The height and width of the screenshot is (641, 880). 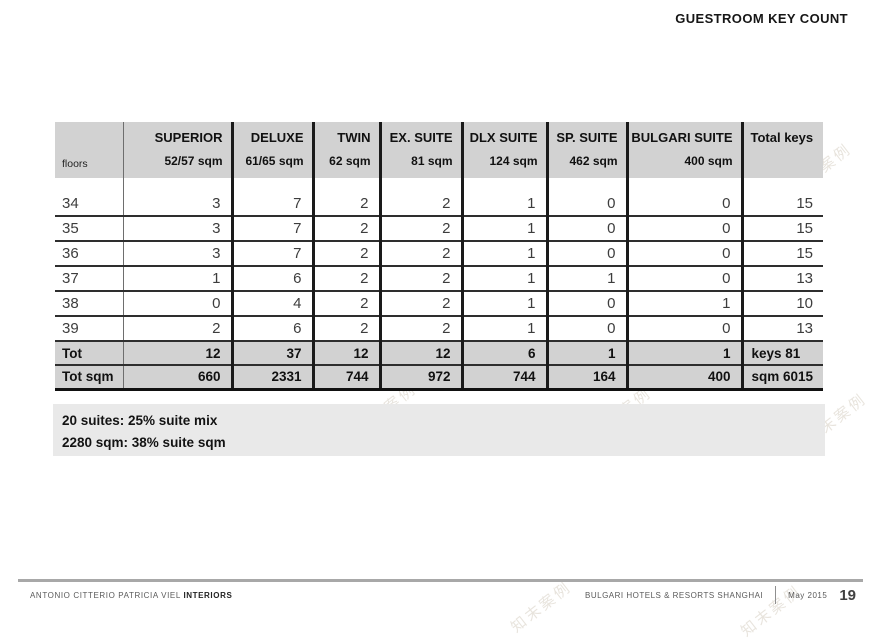 What do you see at coordinates (776, 595) in the screenshot?
I see `footer-divider` at bounding box center [776, 595].